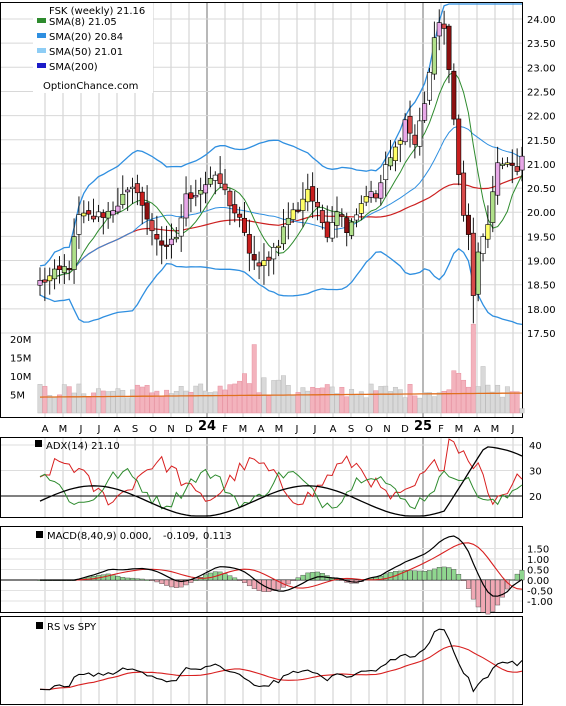 This screenshot has width=566, height=706. I want to click on volume-tick-label: 5M, so click(17, 396).